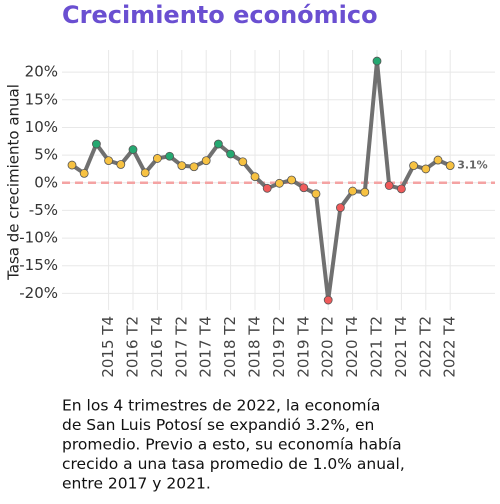 Image resolution: width=500 pixels, height=504 pixels. Describe the element at coordinates (255, 347) in the screenshot. I see `x-tick-label: 2018 T4` at that location.